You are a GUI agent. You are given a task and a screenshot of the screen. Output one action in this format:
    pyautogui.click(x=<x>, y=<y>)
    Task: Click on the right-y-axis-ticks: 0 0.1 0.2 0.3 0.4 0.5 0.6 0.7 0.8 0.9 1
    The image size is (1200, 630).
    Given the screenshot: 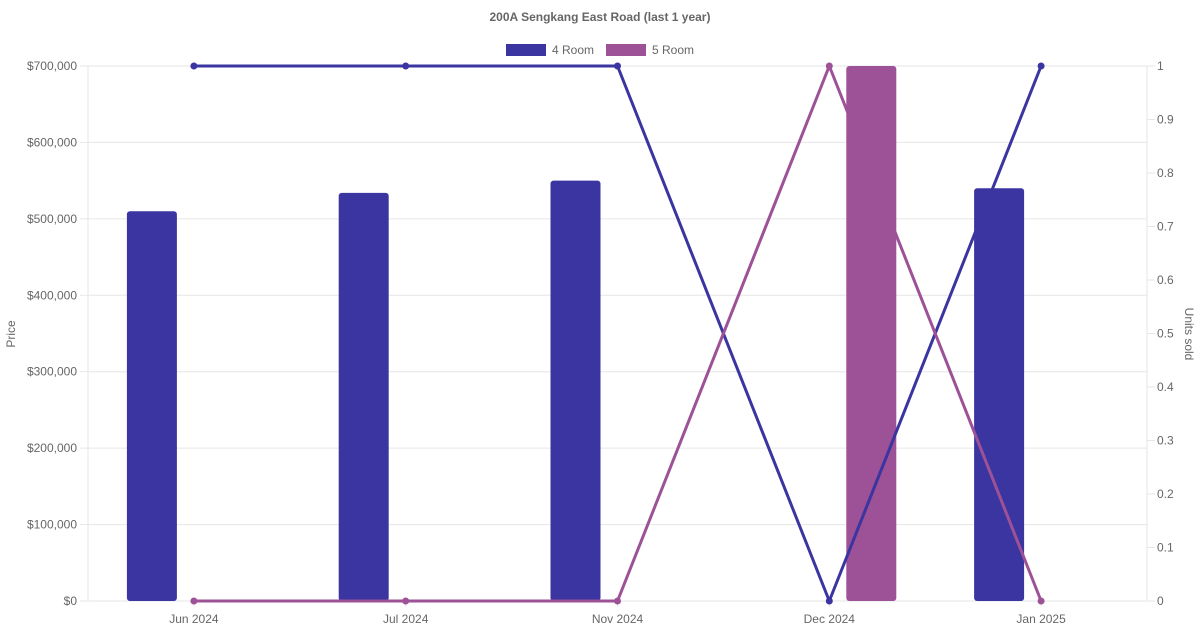 What is the action you would take?
    pyautogui.click(x=1160, y=333)
    